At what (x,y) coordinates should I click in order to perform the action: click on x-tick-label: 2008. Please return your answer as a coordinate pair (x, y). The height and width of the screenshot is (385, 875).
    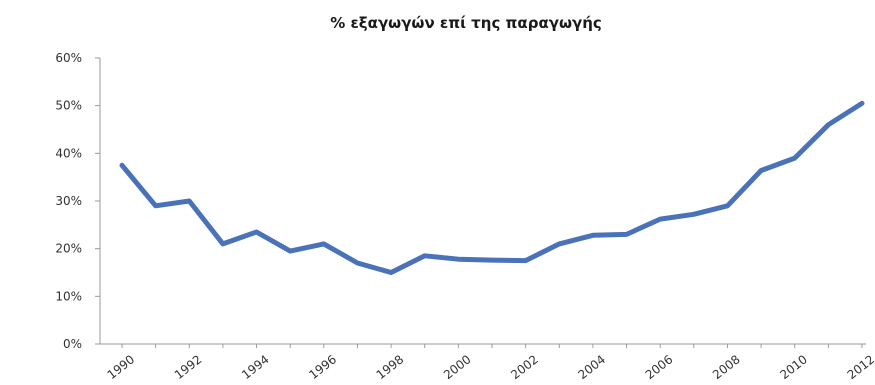
    Looking at the image, I should click on (726, 367).